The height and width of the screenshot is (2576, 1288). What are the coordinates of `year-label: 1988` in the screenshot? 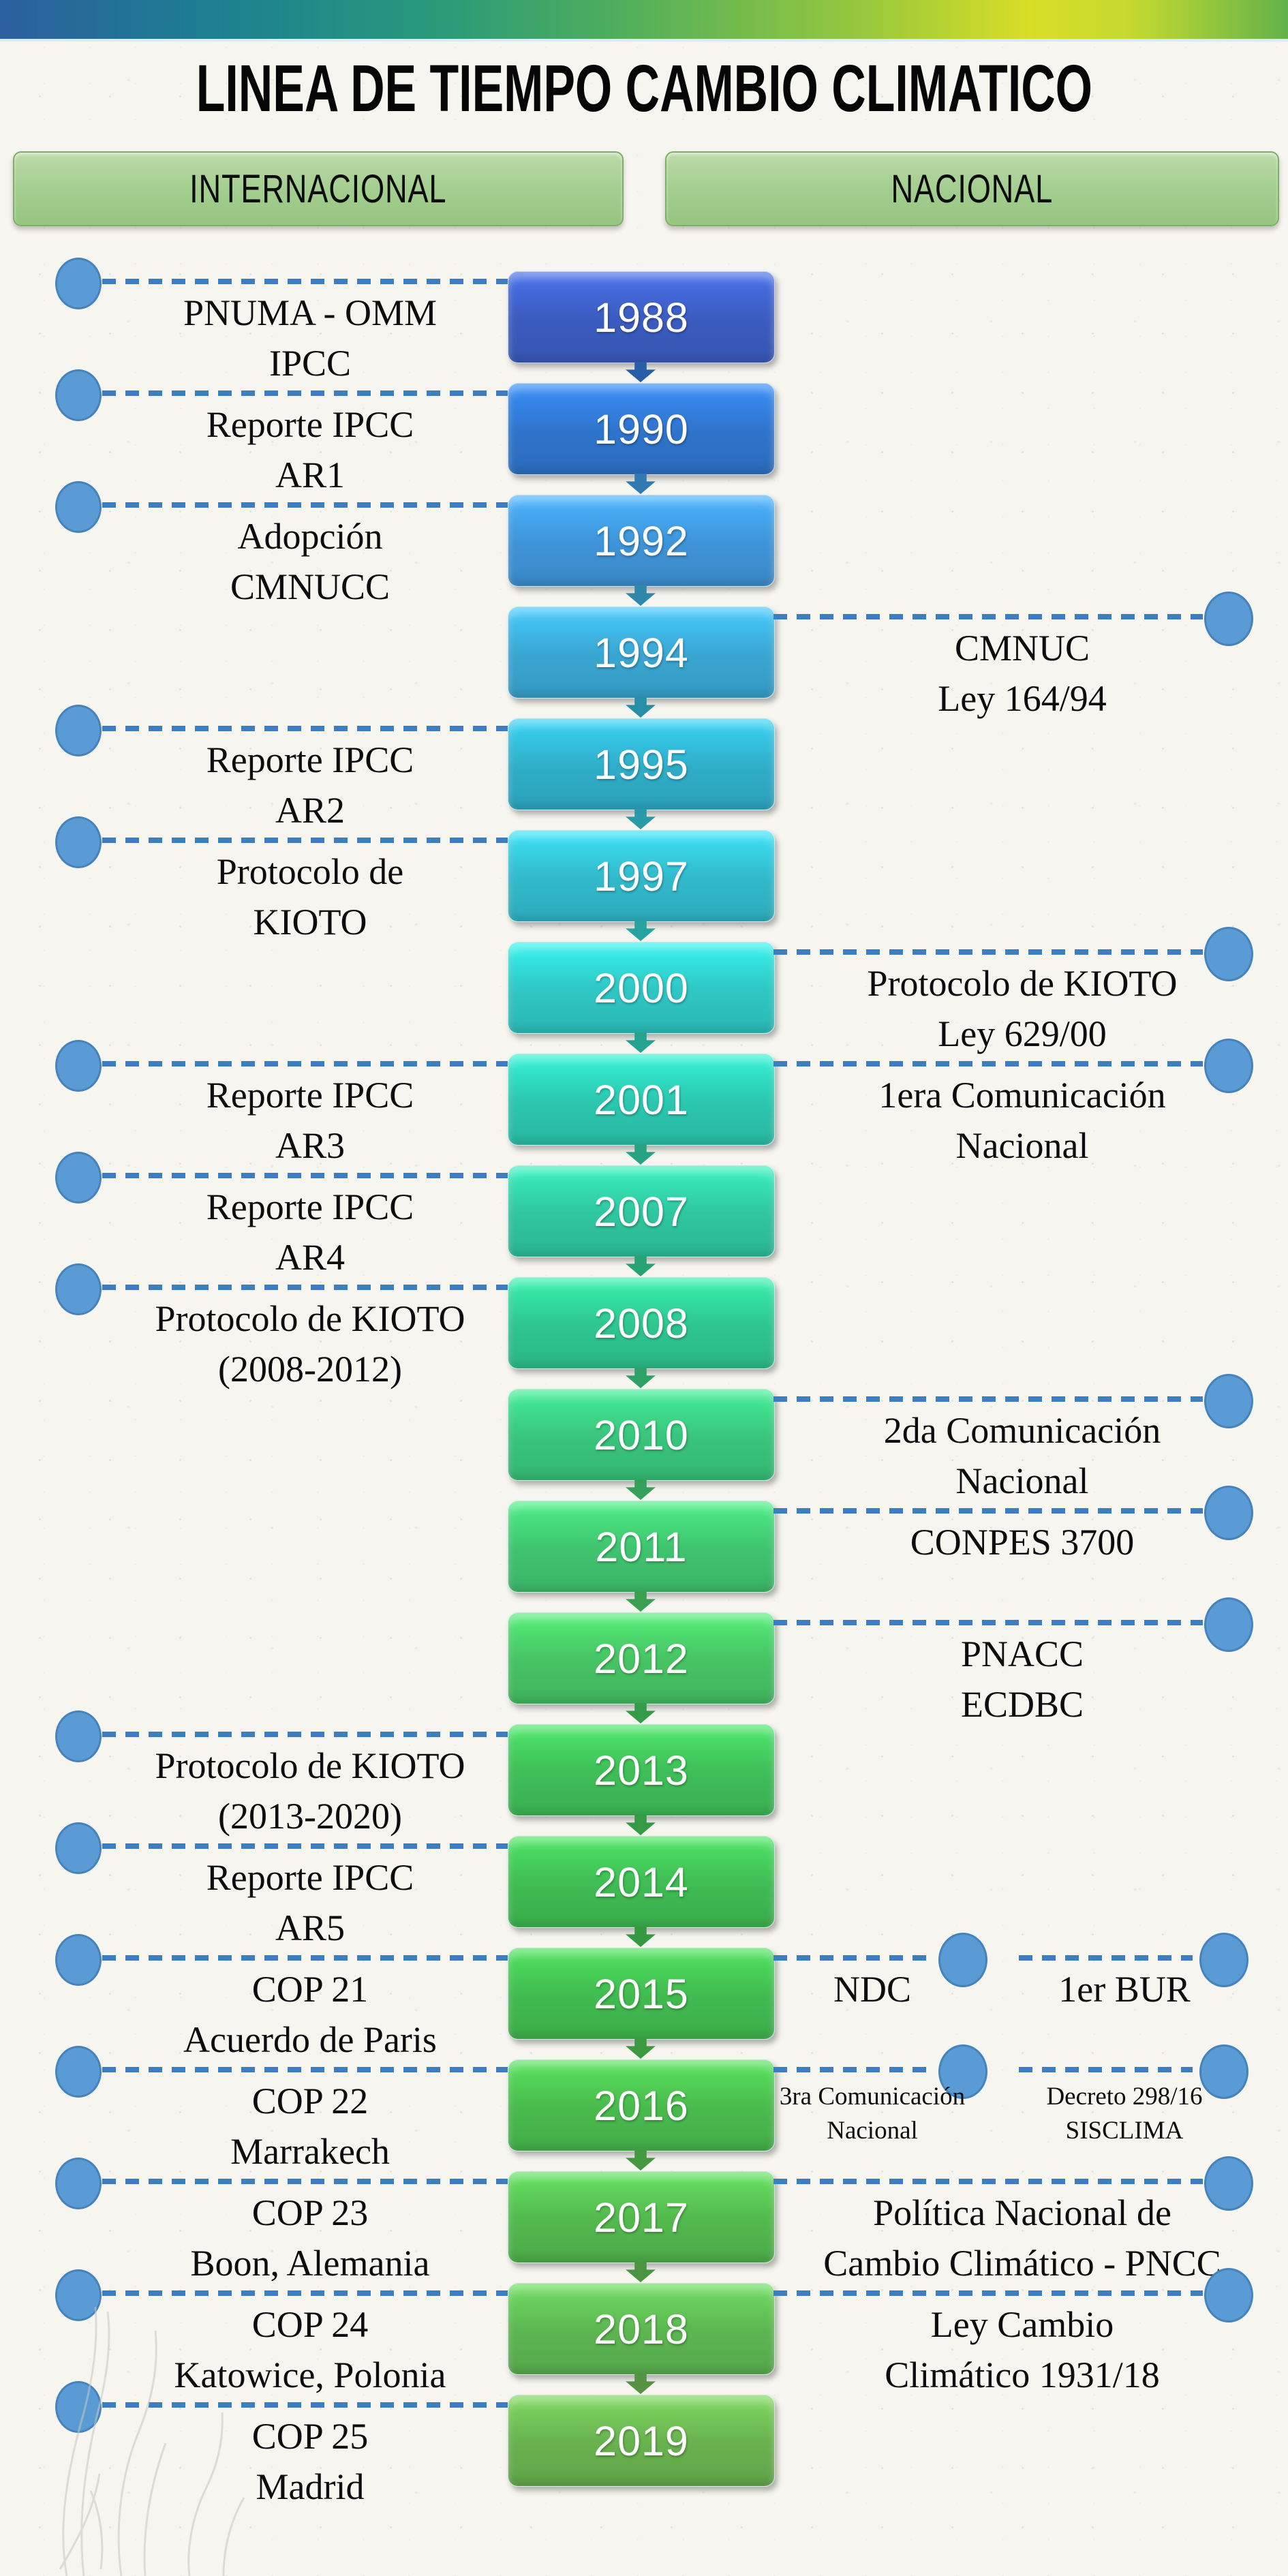 It's located at (641, 317).